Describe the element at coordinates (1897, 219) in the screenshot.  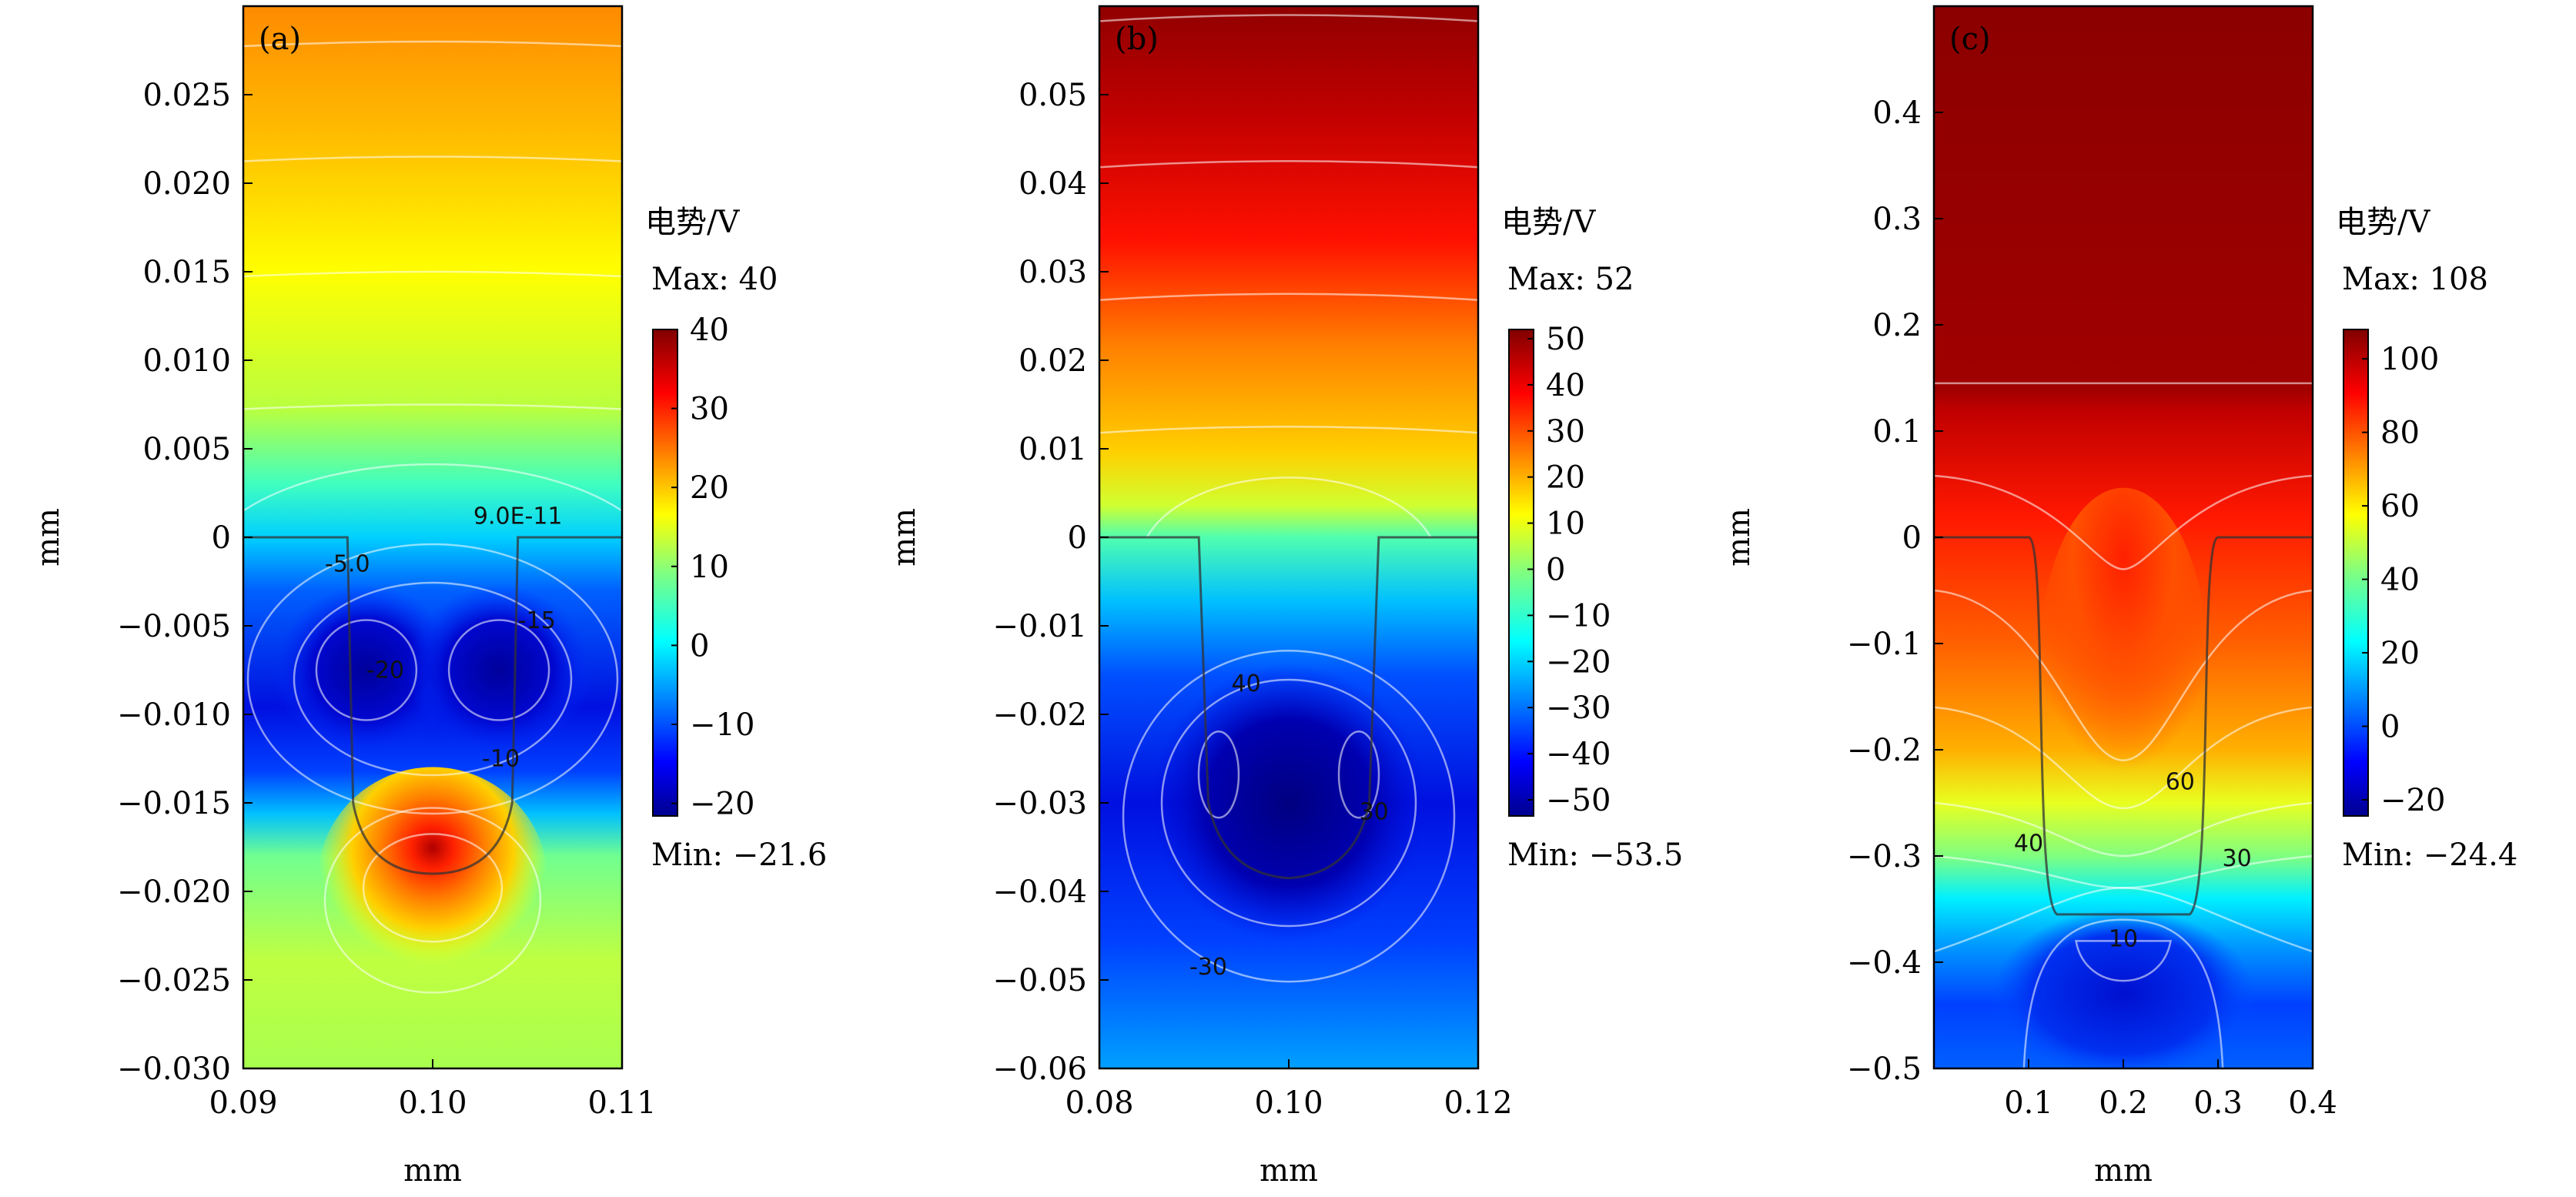
I see `y-tick-label: 0.3` at that location.